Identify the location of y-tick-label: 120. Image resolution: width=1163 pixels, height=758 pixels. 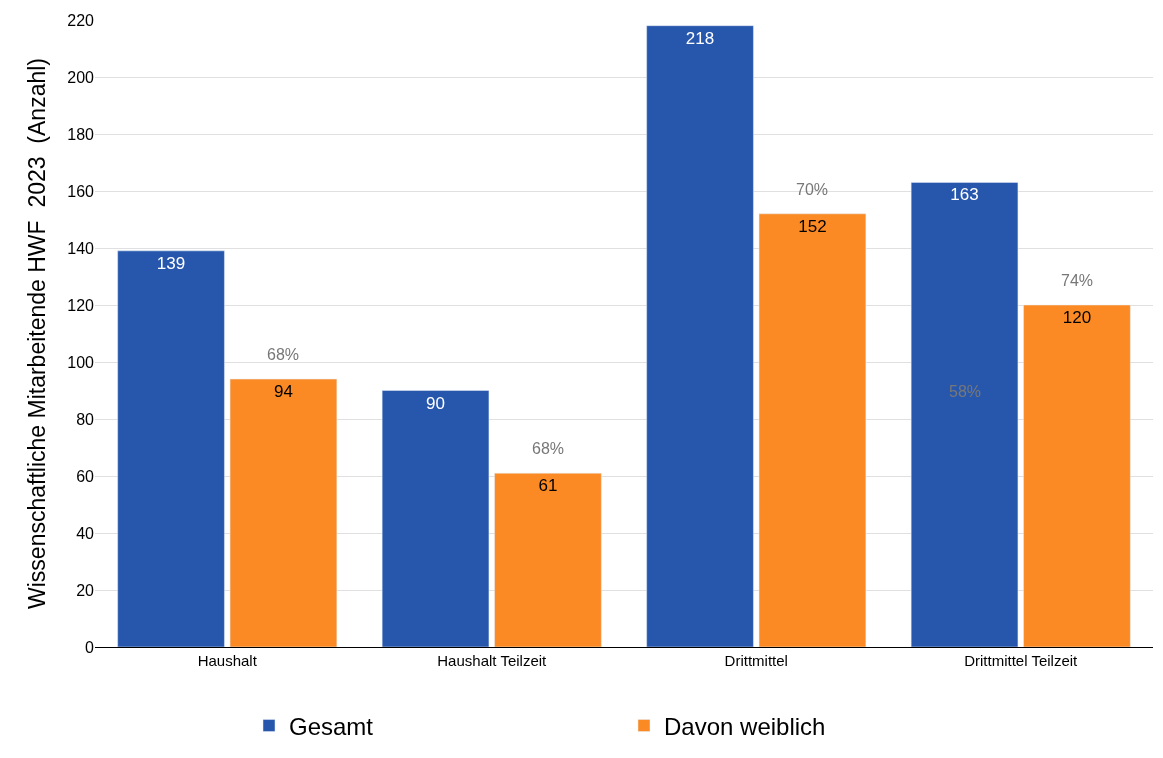
(81, 305).